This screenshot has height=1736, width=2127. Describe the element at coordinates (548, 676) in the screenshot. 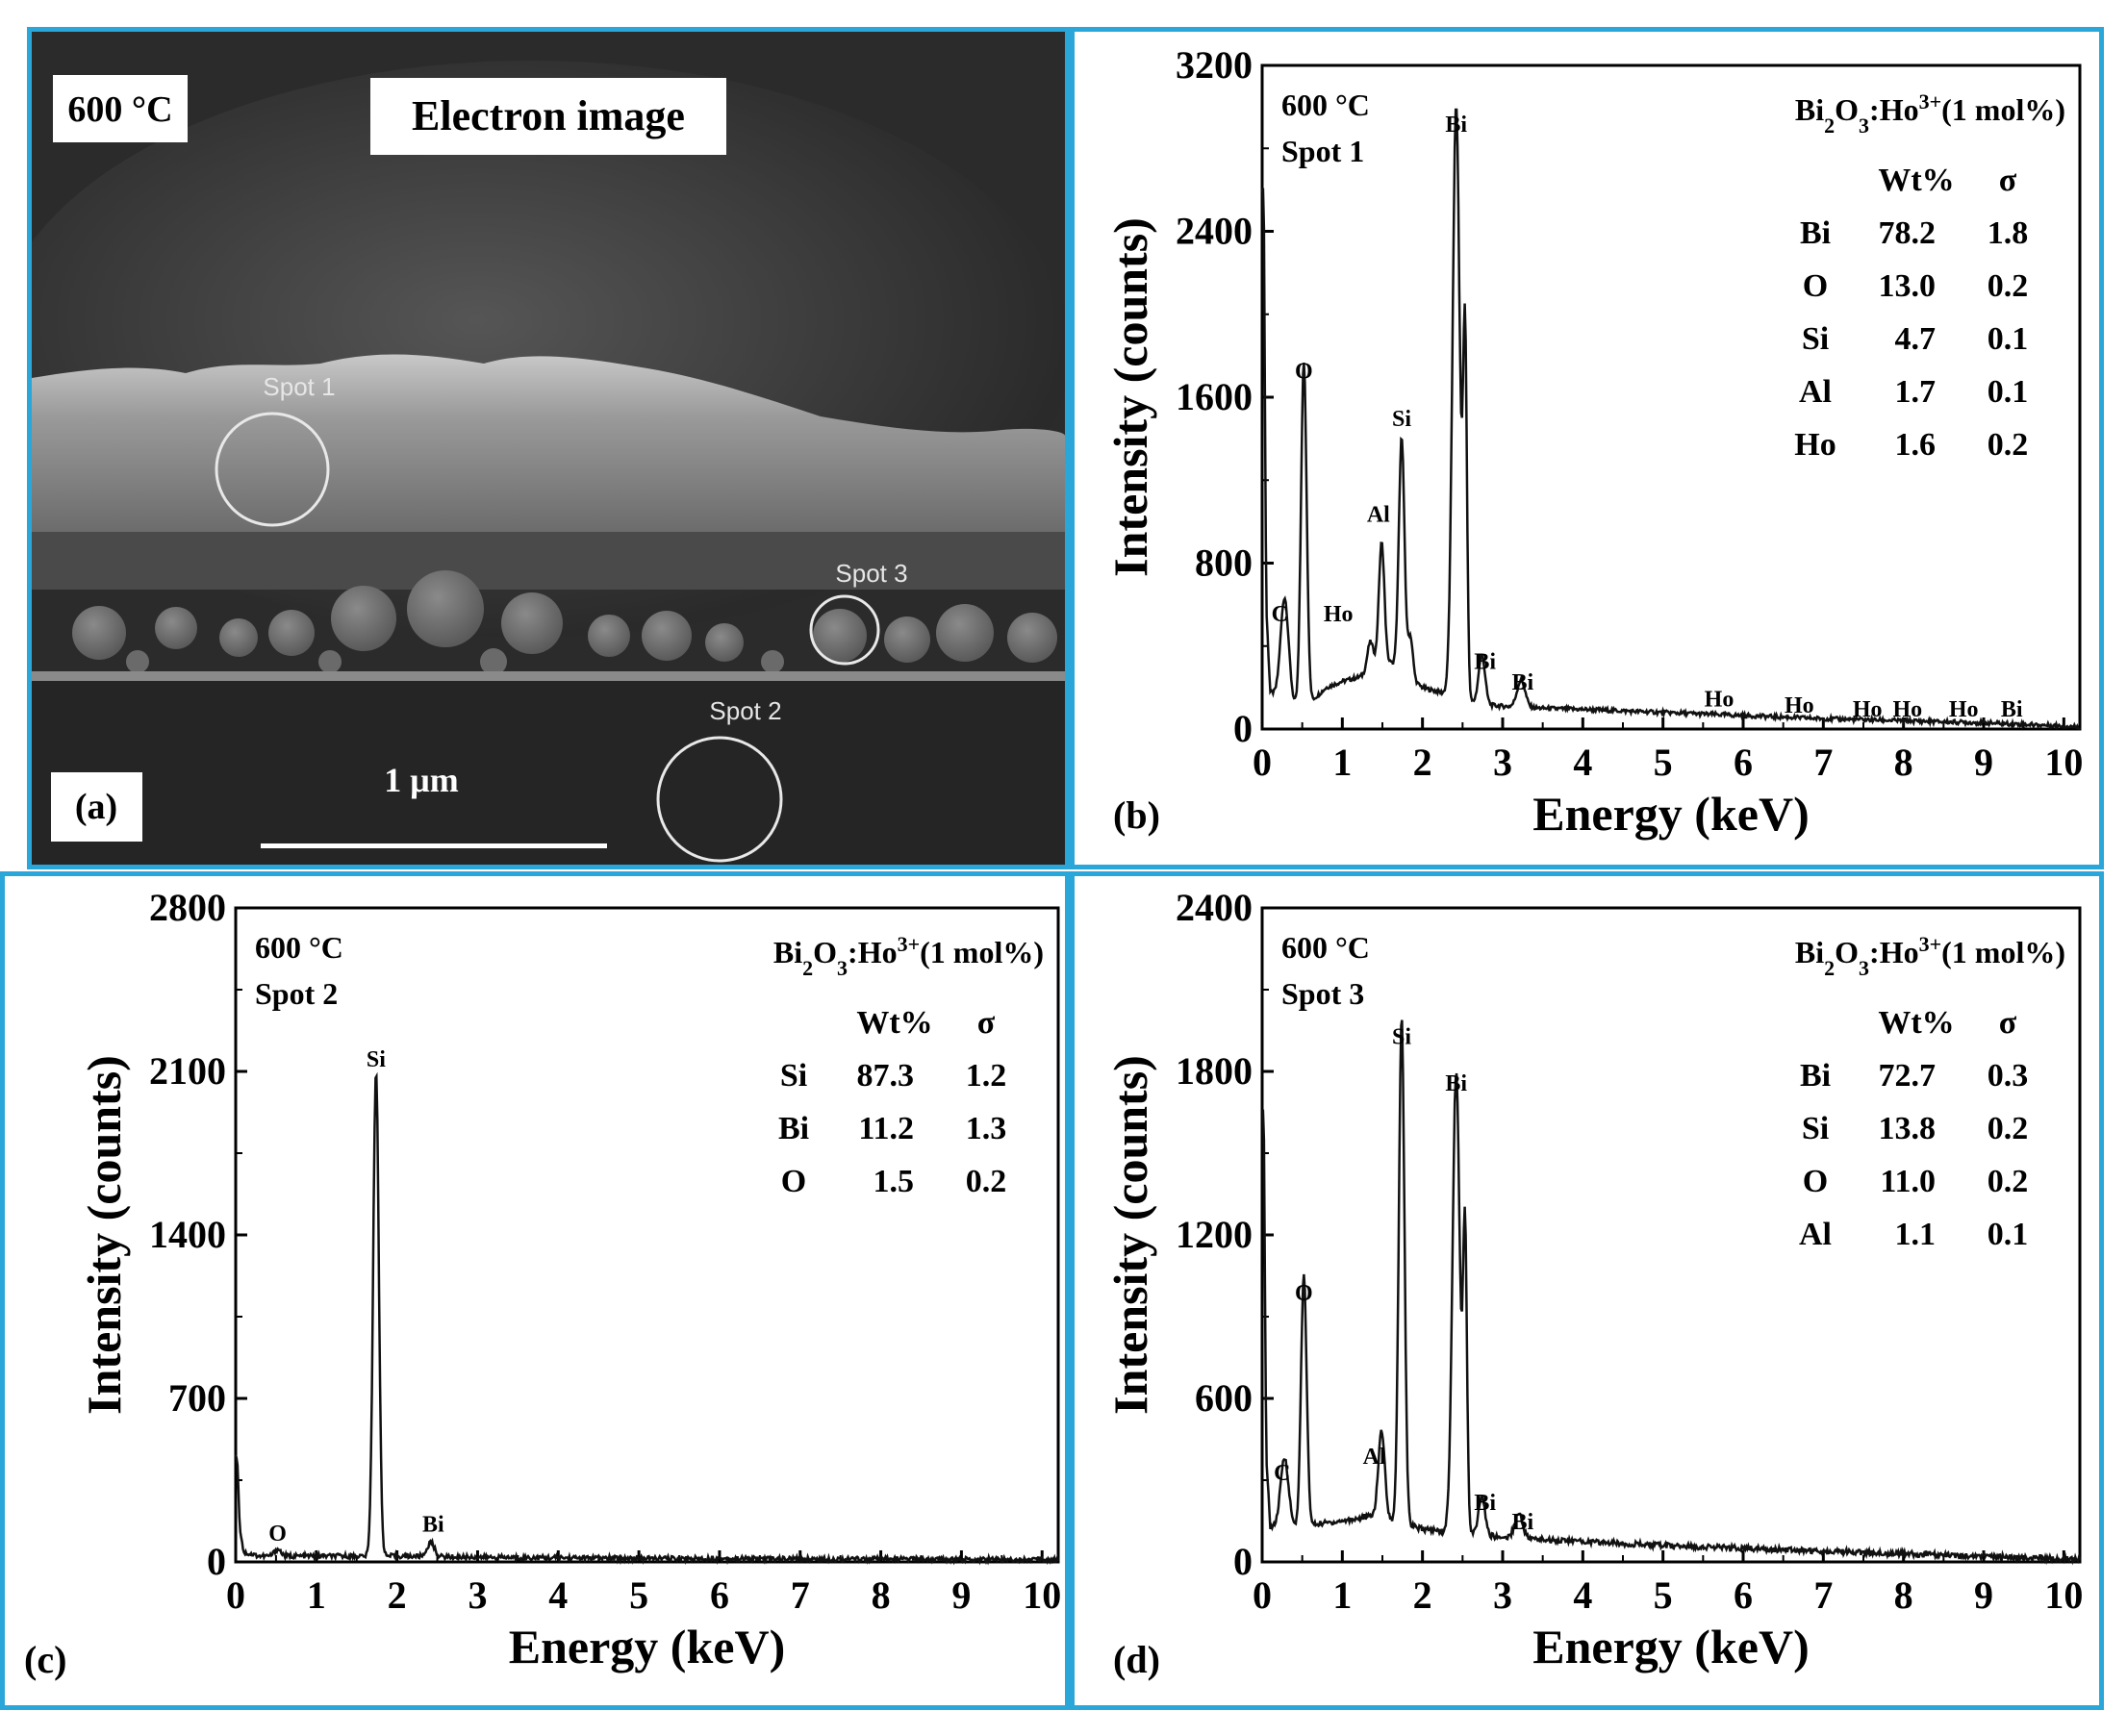

I see `sem-substrate-line` at that location.